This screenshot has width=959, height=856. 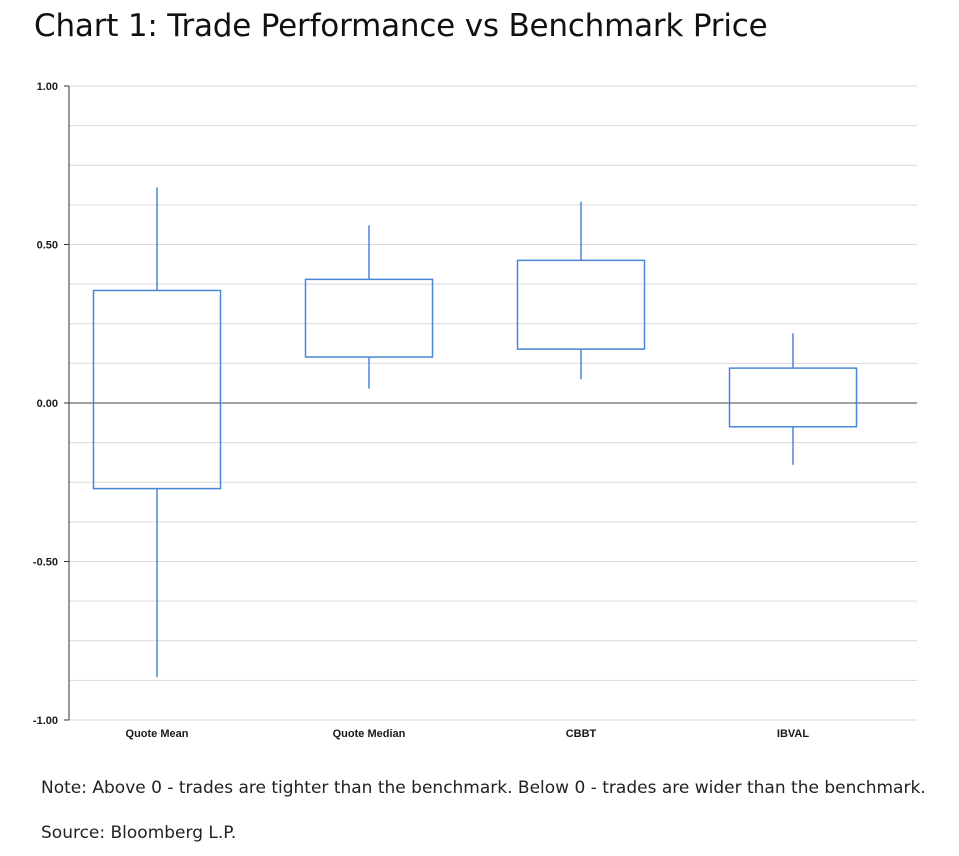 What do you see at coordinates (581, 734) in the screenshot?
I see `x-tick-label: CBBT` at bounding box center [581, 734].